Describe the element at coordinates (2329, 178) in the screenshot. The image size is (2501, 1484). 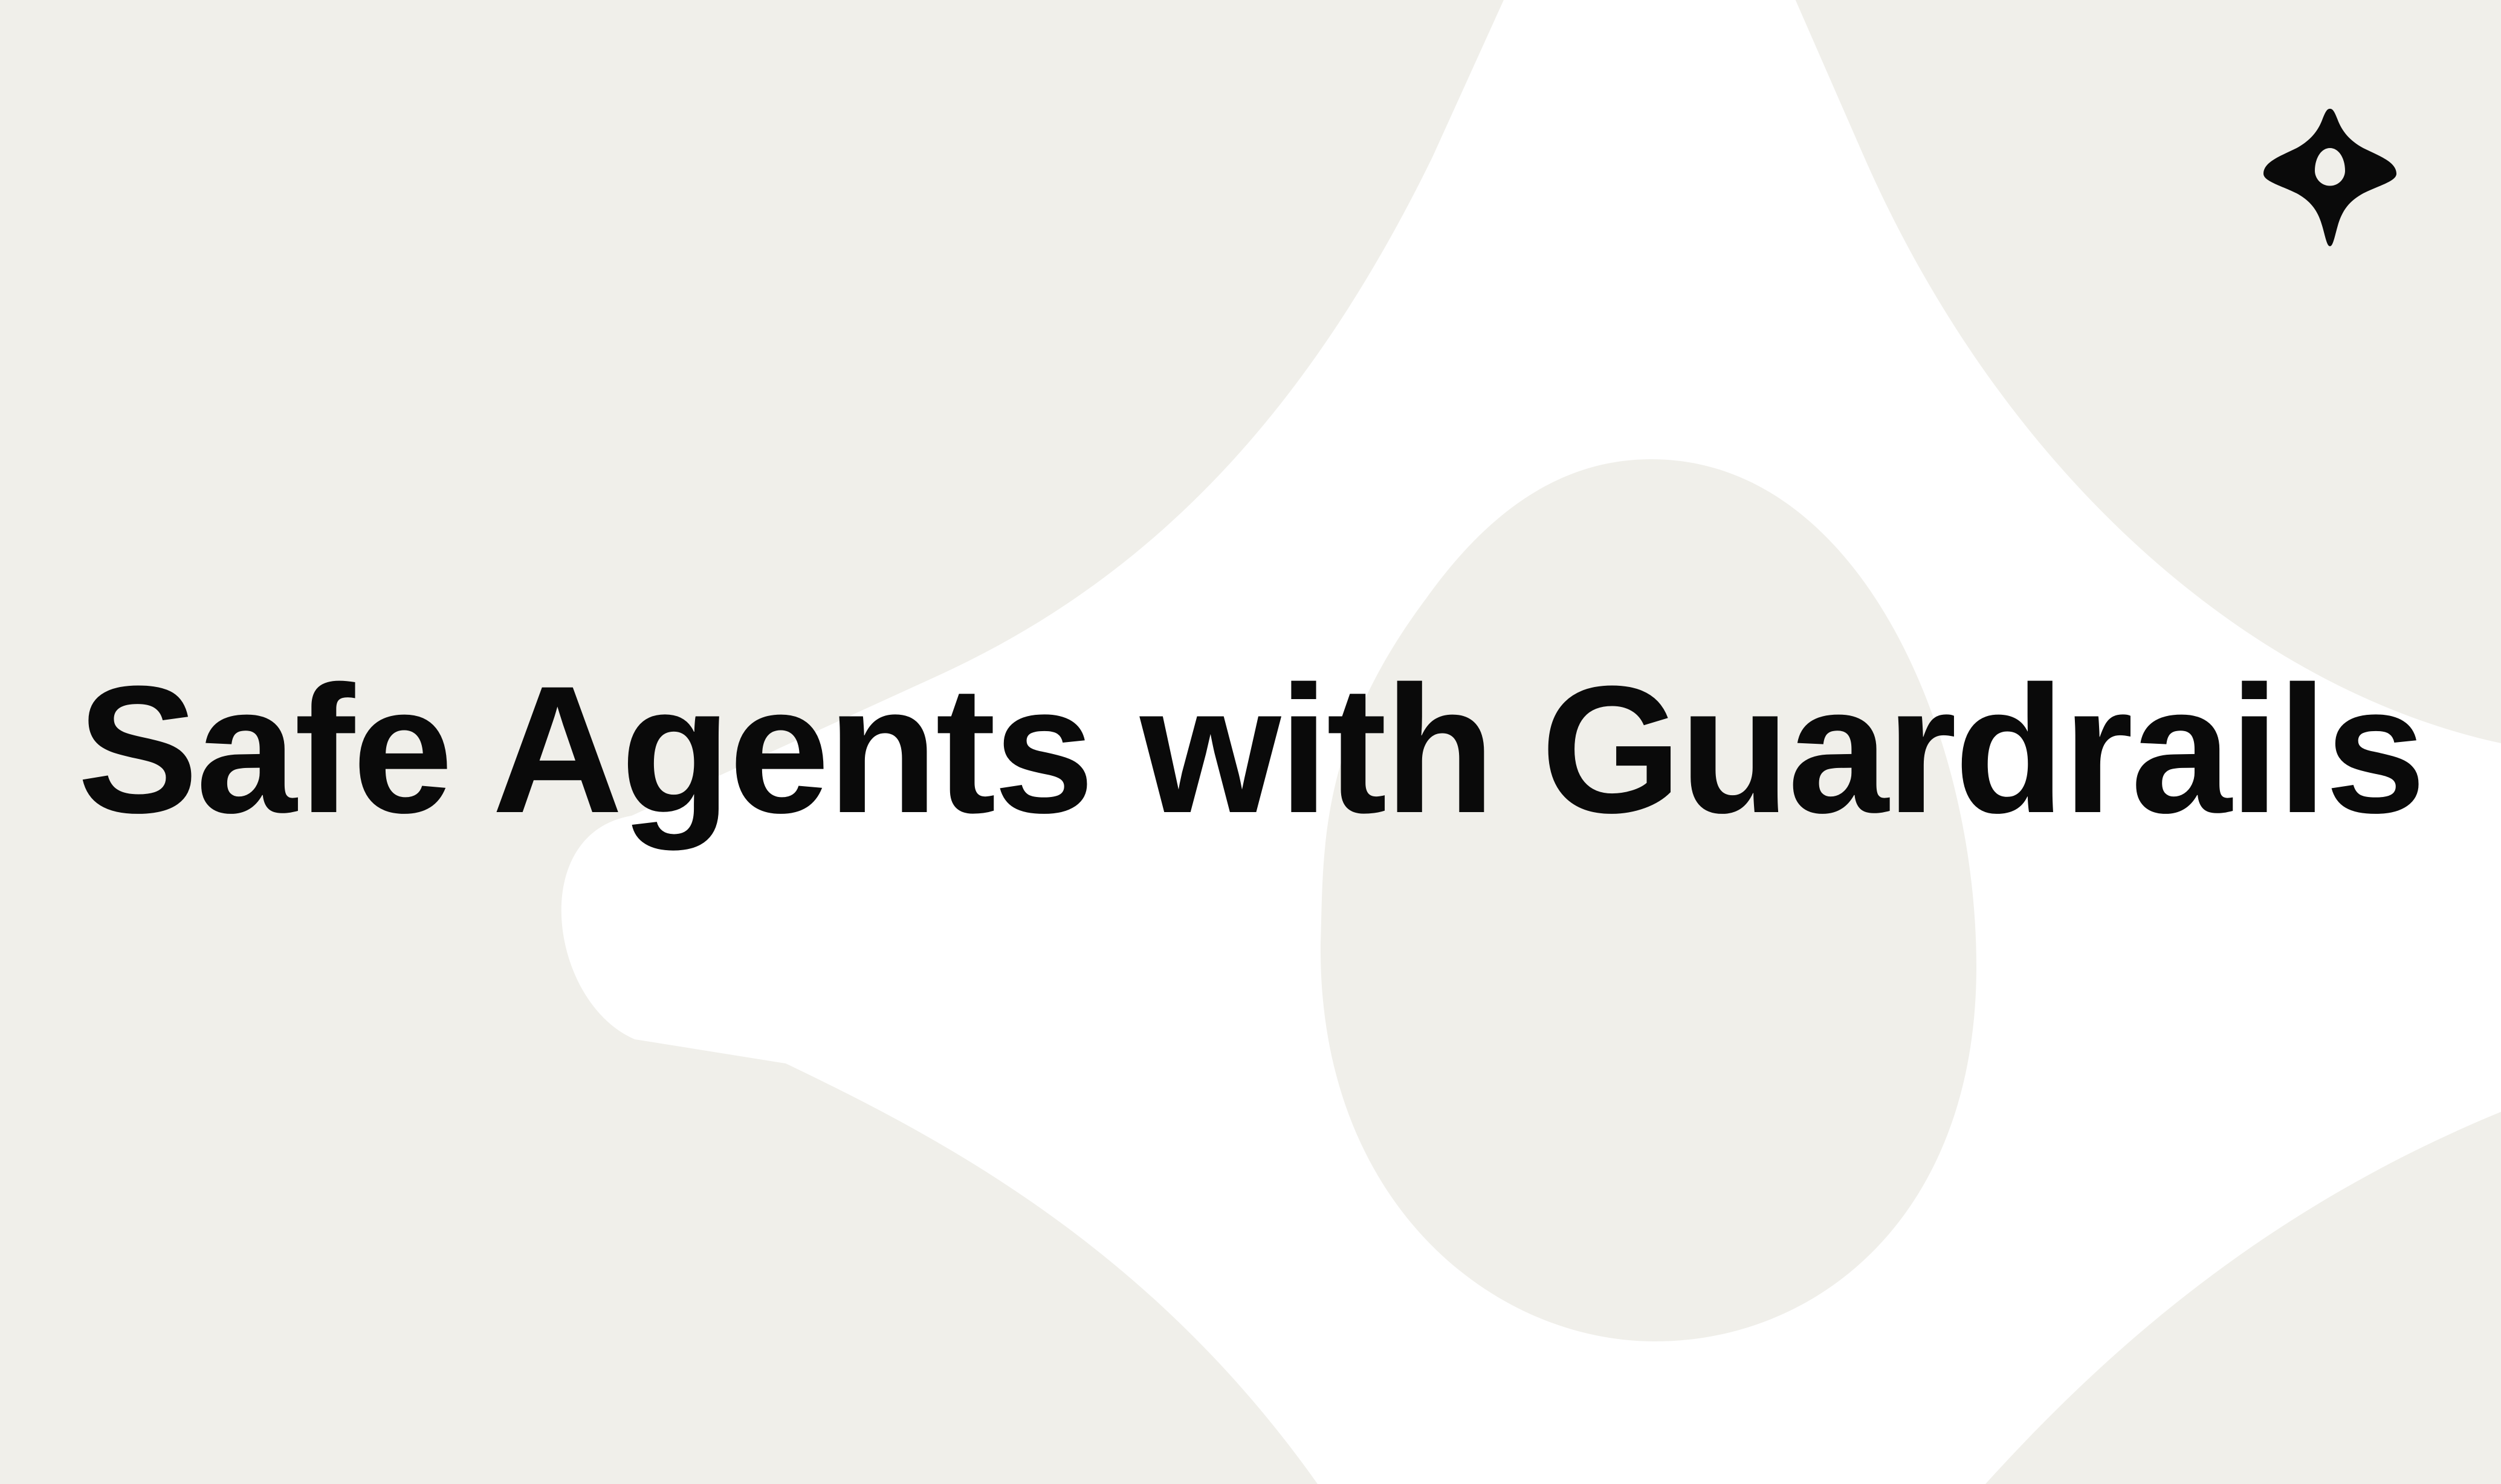
I see `sparkle-drop-icon` at that location.